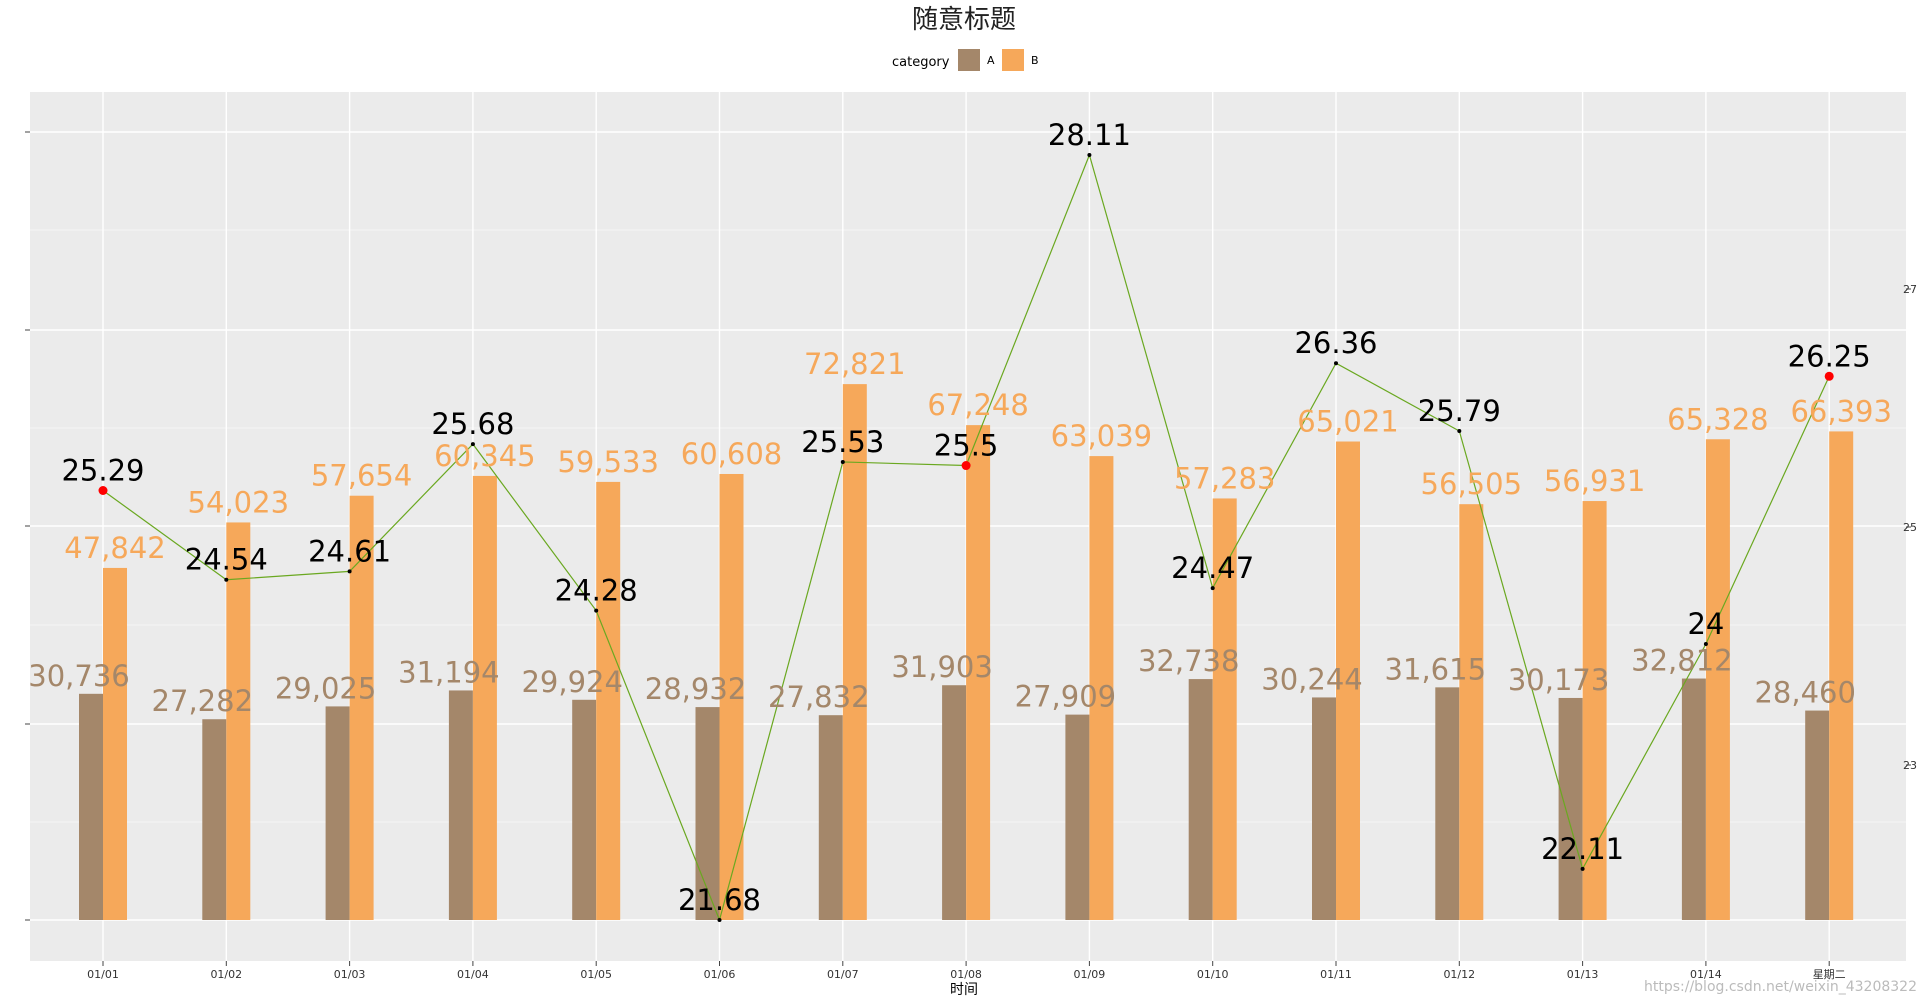  I want to click on bar-a-01/01, so click(91, 806).